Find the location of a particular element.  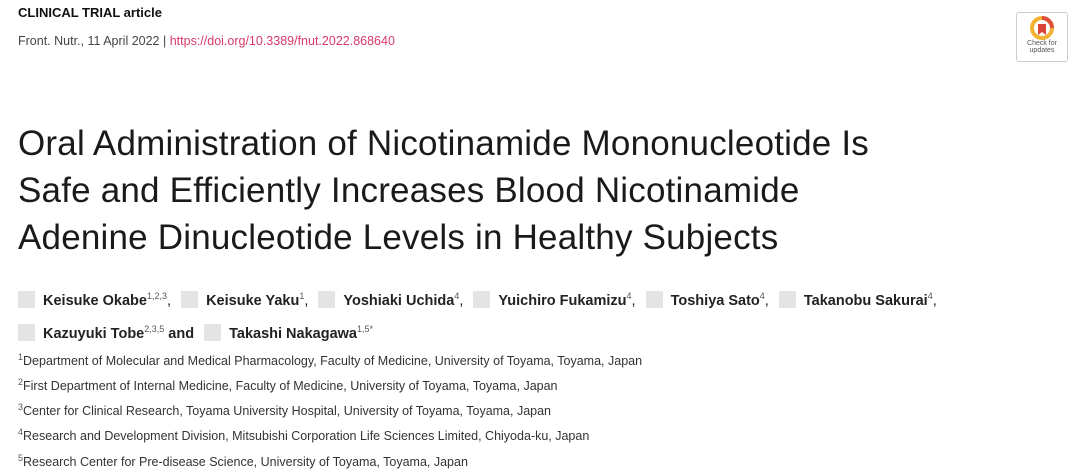

author: Takashi Nakagawa1,5* is located at coordinates (288, 332).